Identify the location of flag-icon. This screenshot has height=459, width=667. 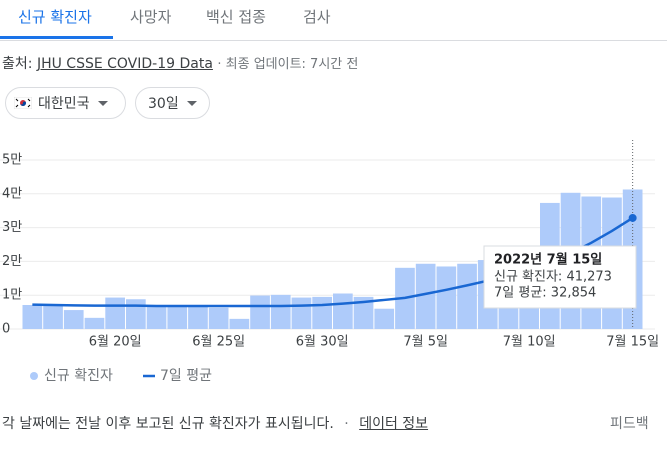
(23, 103).